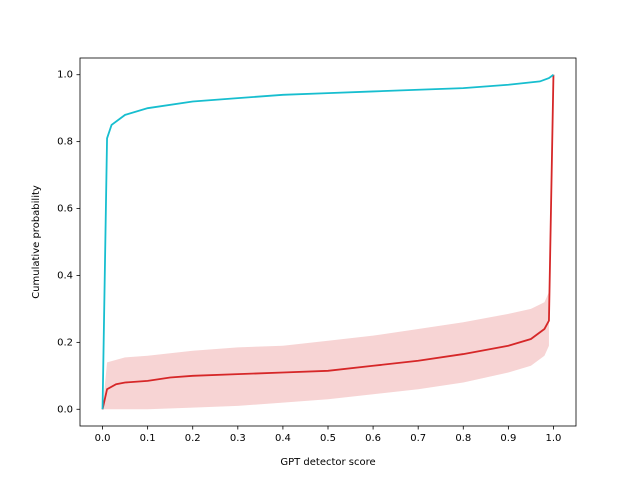 The height and width of the screenshot is (480, 640). I want to click on y-axis-label: Cumulative probability, so click(36, 242).